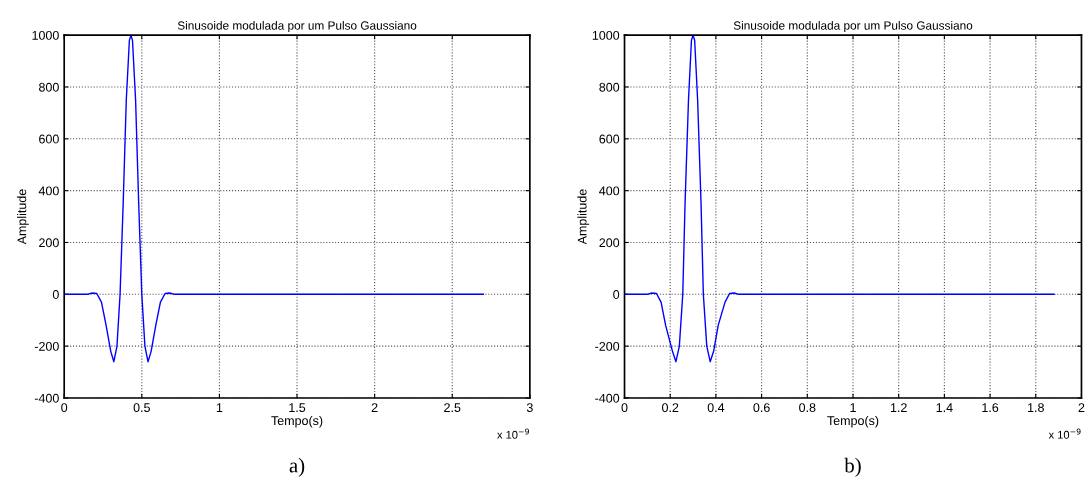 The image size is (1088, 495). Describe the element at coordinates (1036, 408) in the screenshot. I see `x-tick-label: 1.8` at that location.